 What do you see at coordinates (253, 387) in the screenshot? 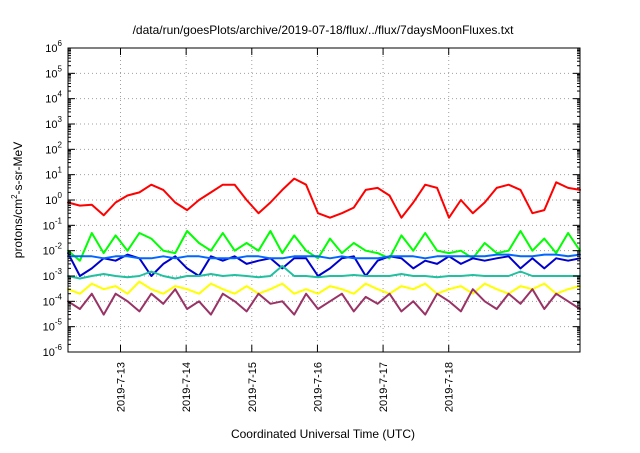
I see `x-tick-label: 2019-7-15` at bounding box center [253, 387].